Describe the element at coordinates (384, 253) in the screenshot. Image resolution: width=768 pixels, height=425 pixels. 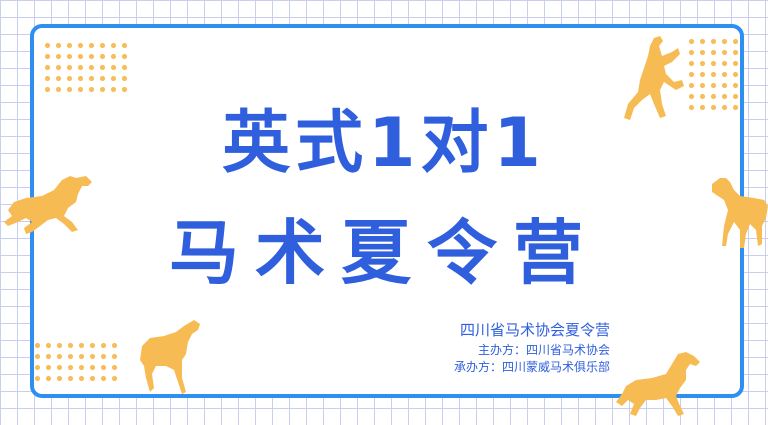
I see `poster-title-line-2: 马术夏令营` at that location.